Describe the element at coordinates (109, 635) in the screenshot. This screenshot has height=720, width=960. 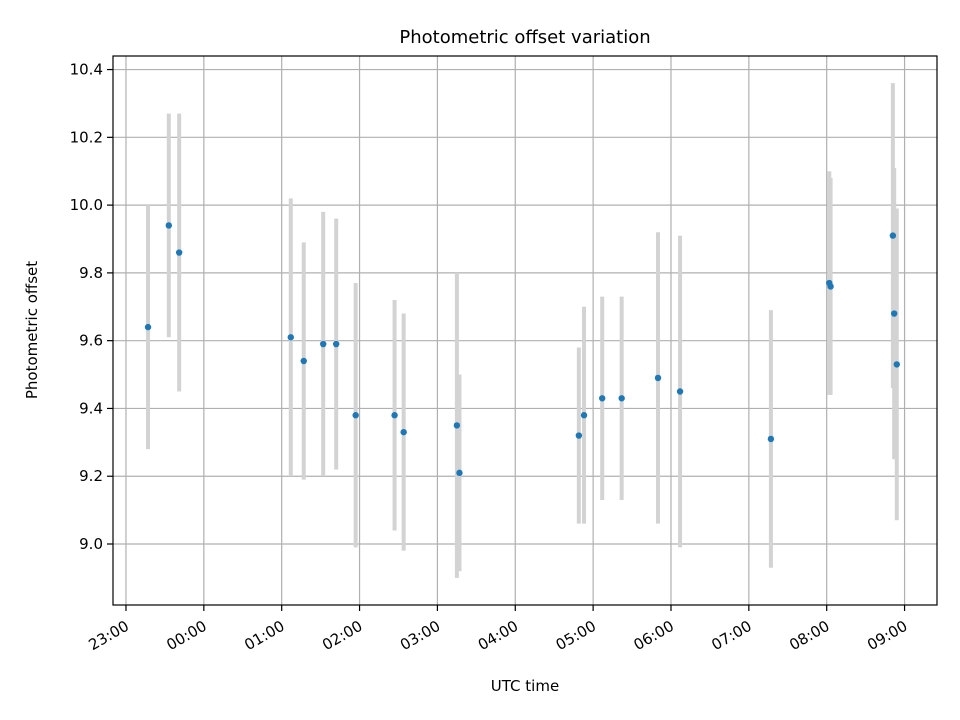
I see `x-tick-label: 23:00` at that location.